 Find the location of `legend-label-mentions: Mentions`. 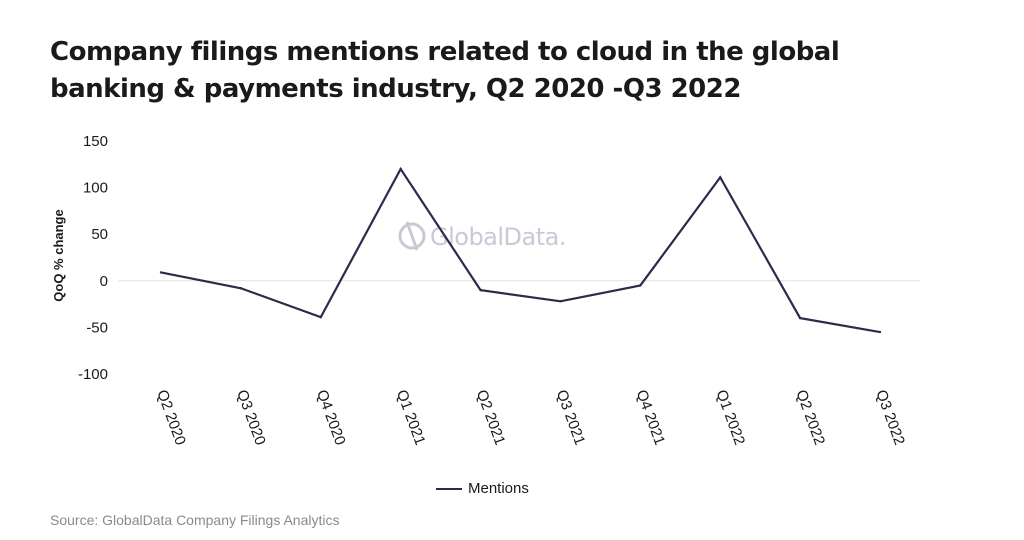

legend-label-mentions: Mentions is located at coordinates (498, 488).